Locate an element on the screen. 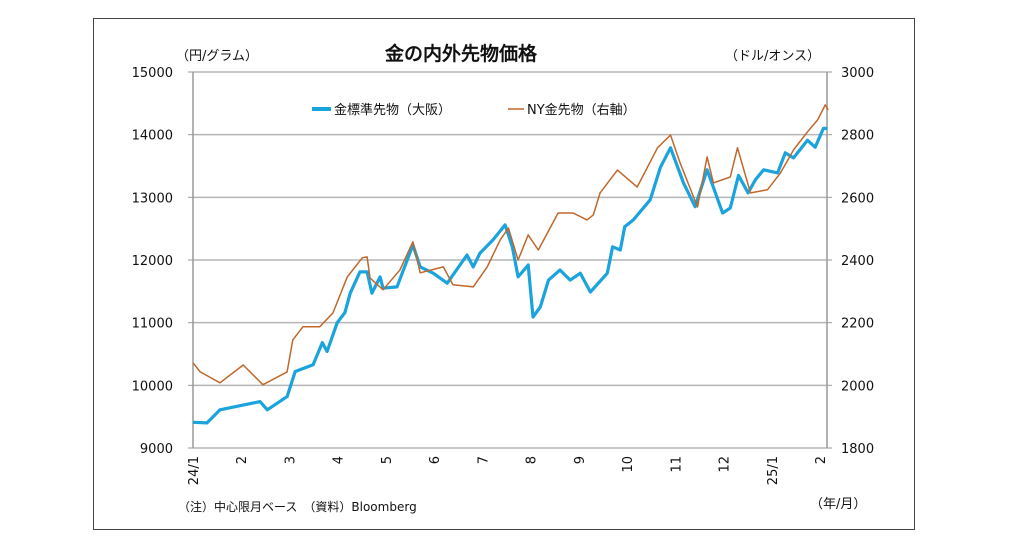 The height and width of the screenshot is (556, 1017). legend-label-osaka: 金標準先物（大阪） is located at coordinates (392, 110).